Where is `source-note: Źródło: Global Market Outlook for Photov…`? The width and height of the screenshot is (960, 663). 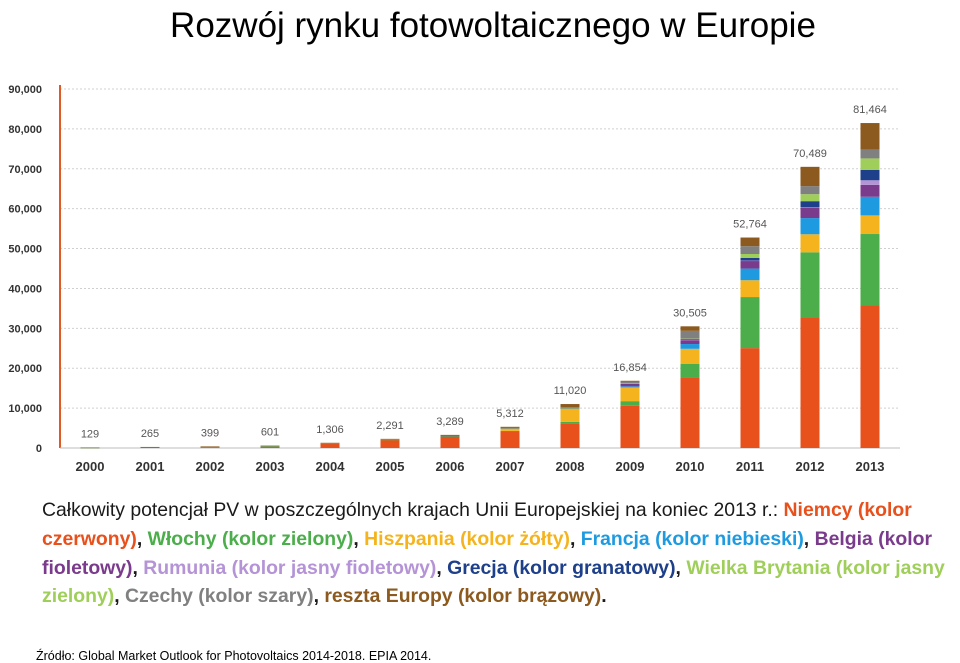
source-note: Źródło: Global Market Outlook for Photov… is located at coordinates (234, 656).